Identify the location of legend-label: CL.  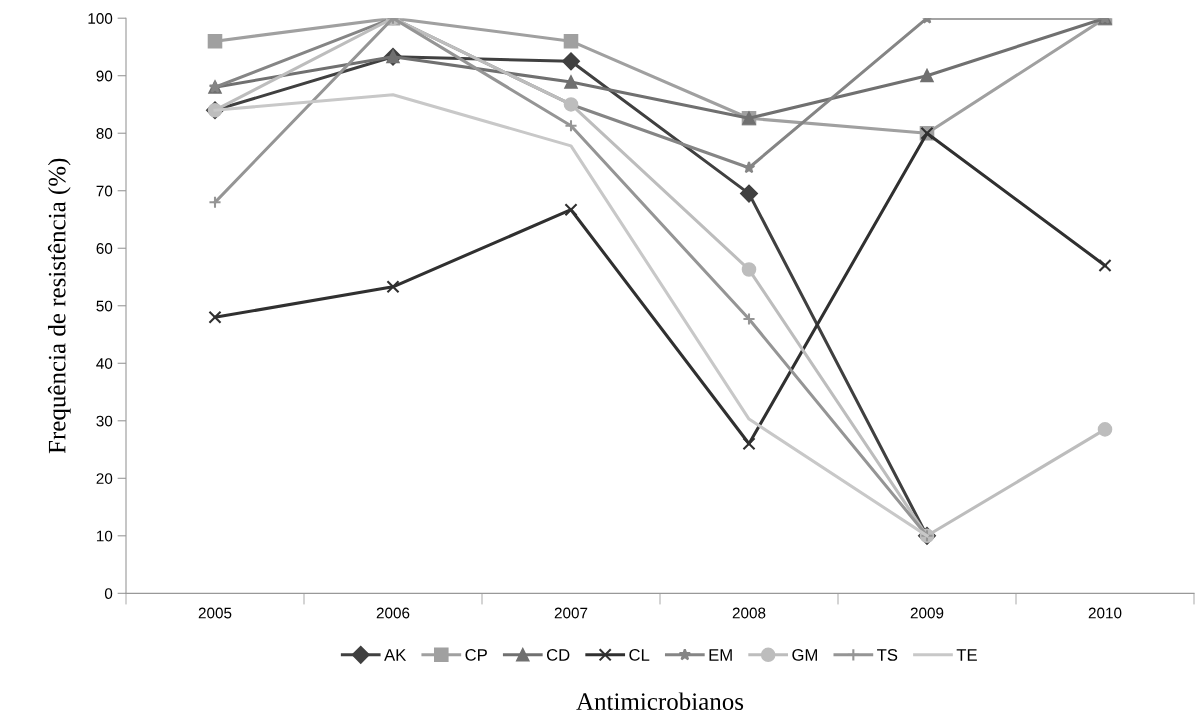
(639, 655).